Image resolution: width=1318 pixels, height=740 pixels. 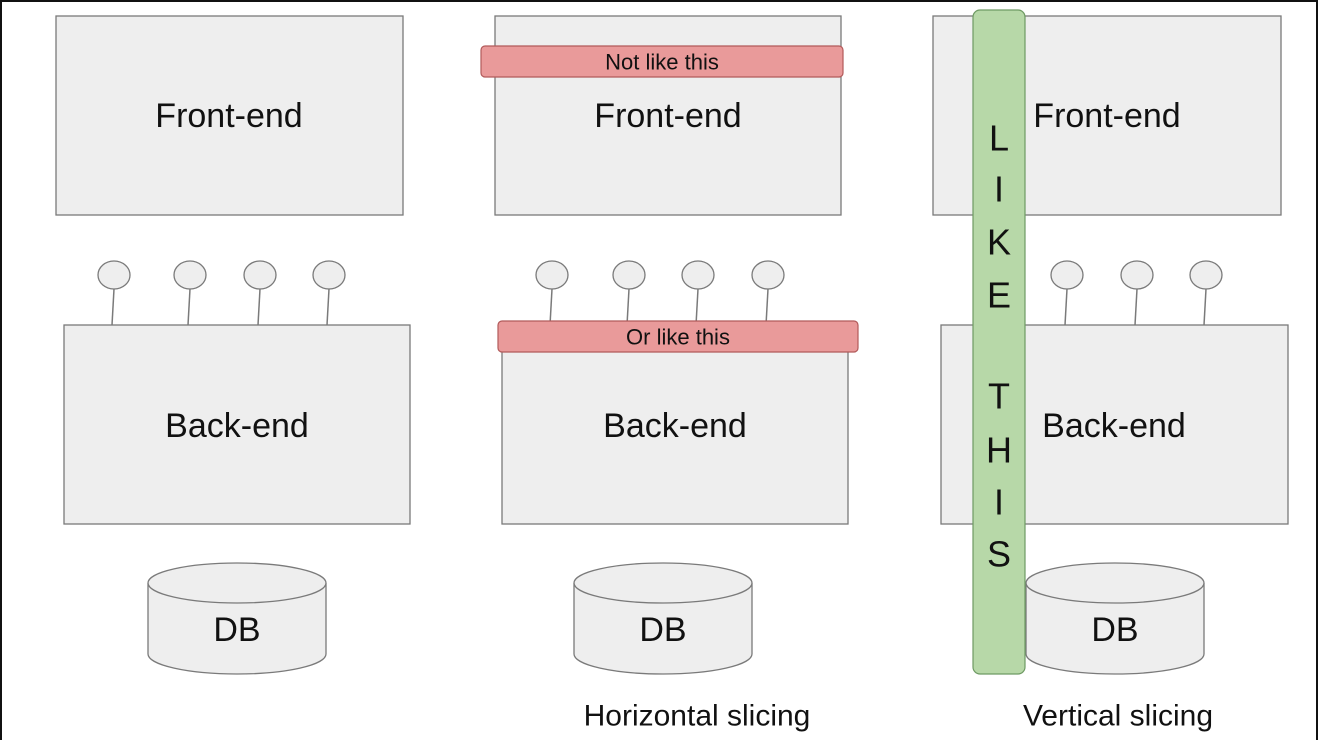 I want to click on vertical-slice-letter: L, so click(x=999, y=138).